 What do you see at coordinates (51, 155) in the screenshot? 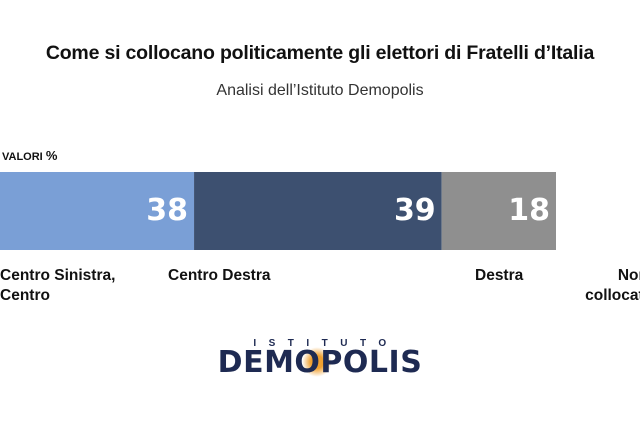
I see `unit-symbol: %` at bounding box center [51, 155].